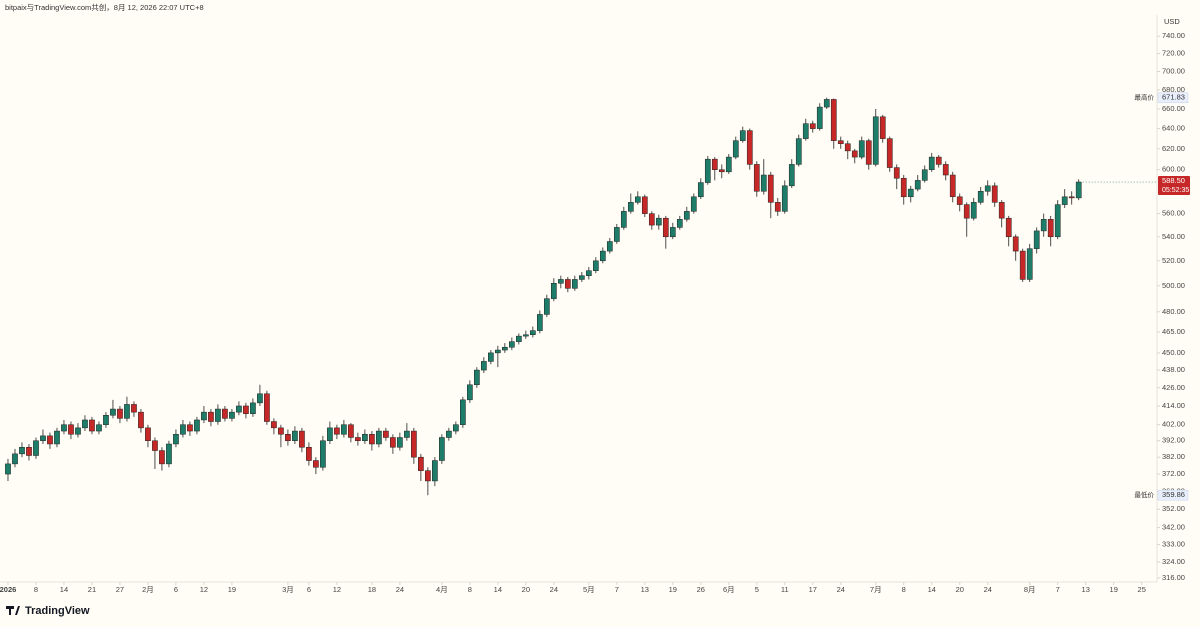 The height and width of the screenshot is (627, 1200). I want to click on marker-label: 最低价, so click(1145, 494).